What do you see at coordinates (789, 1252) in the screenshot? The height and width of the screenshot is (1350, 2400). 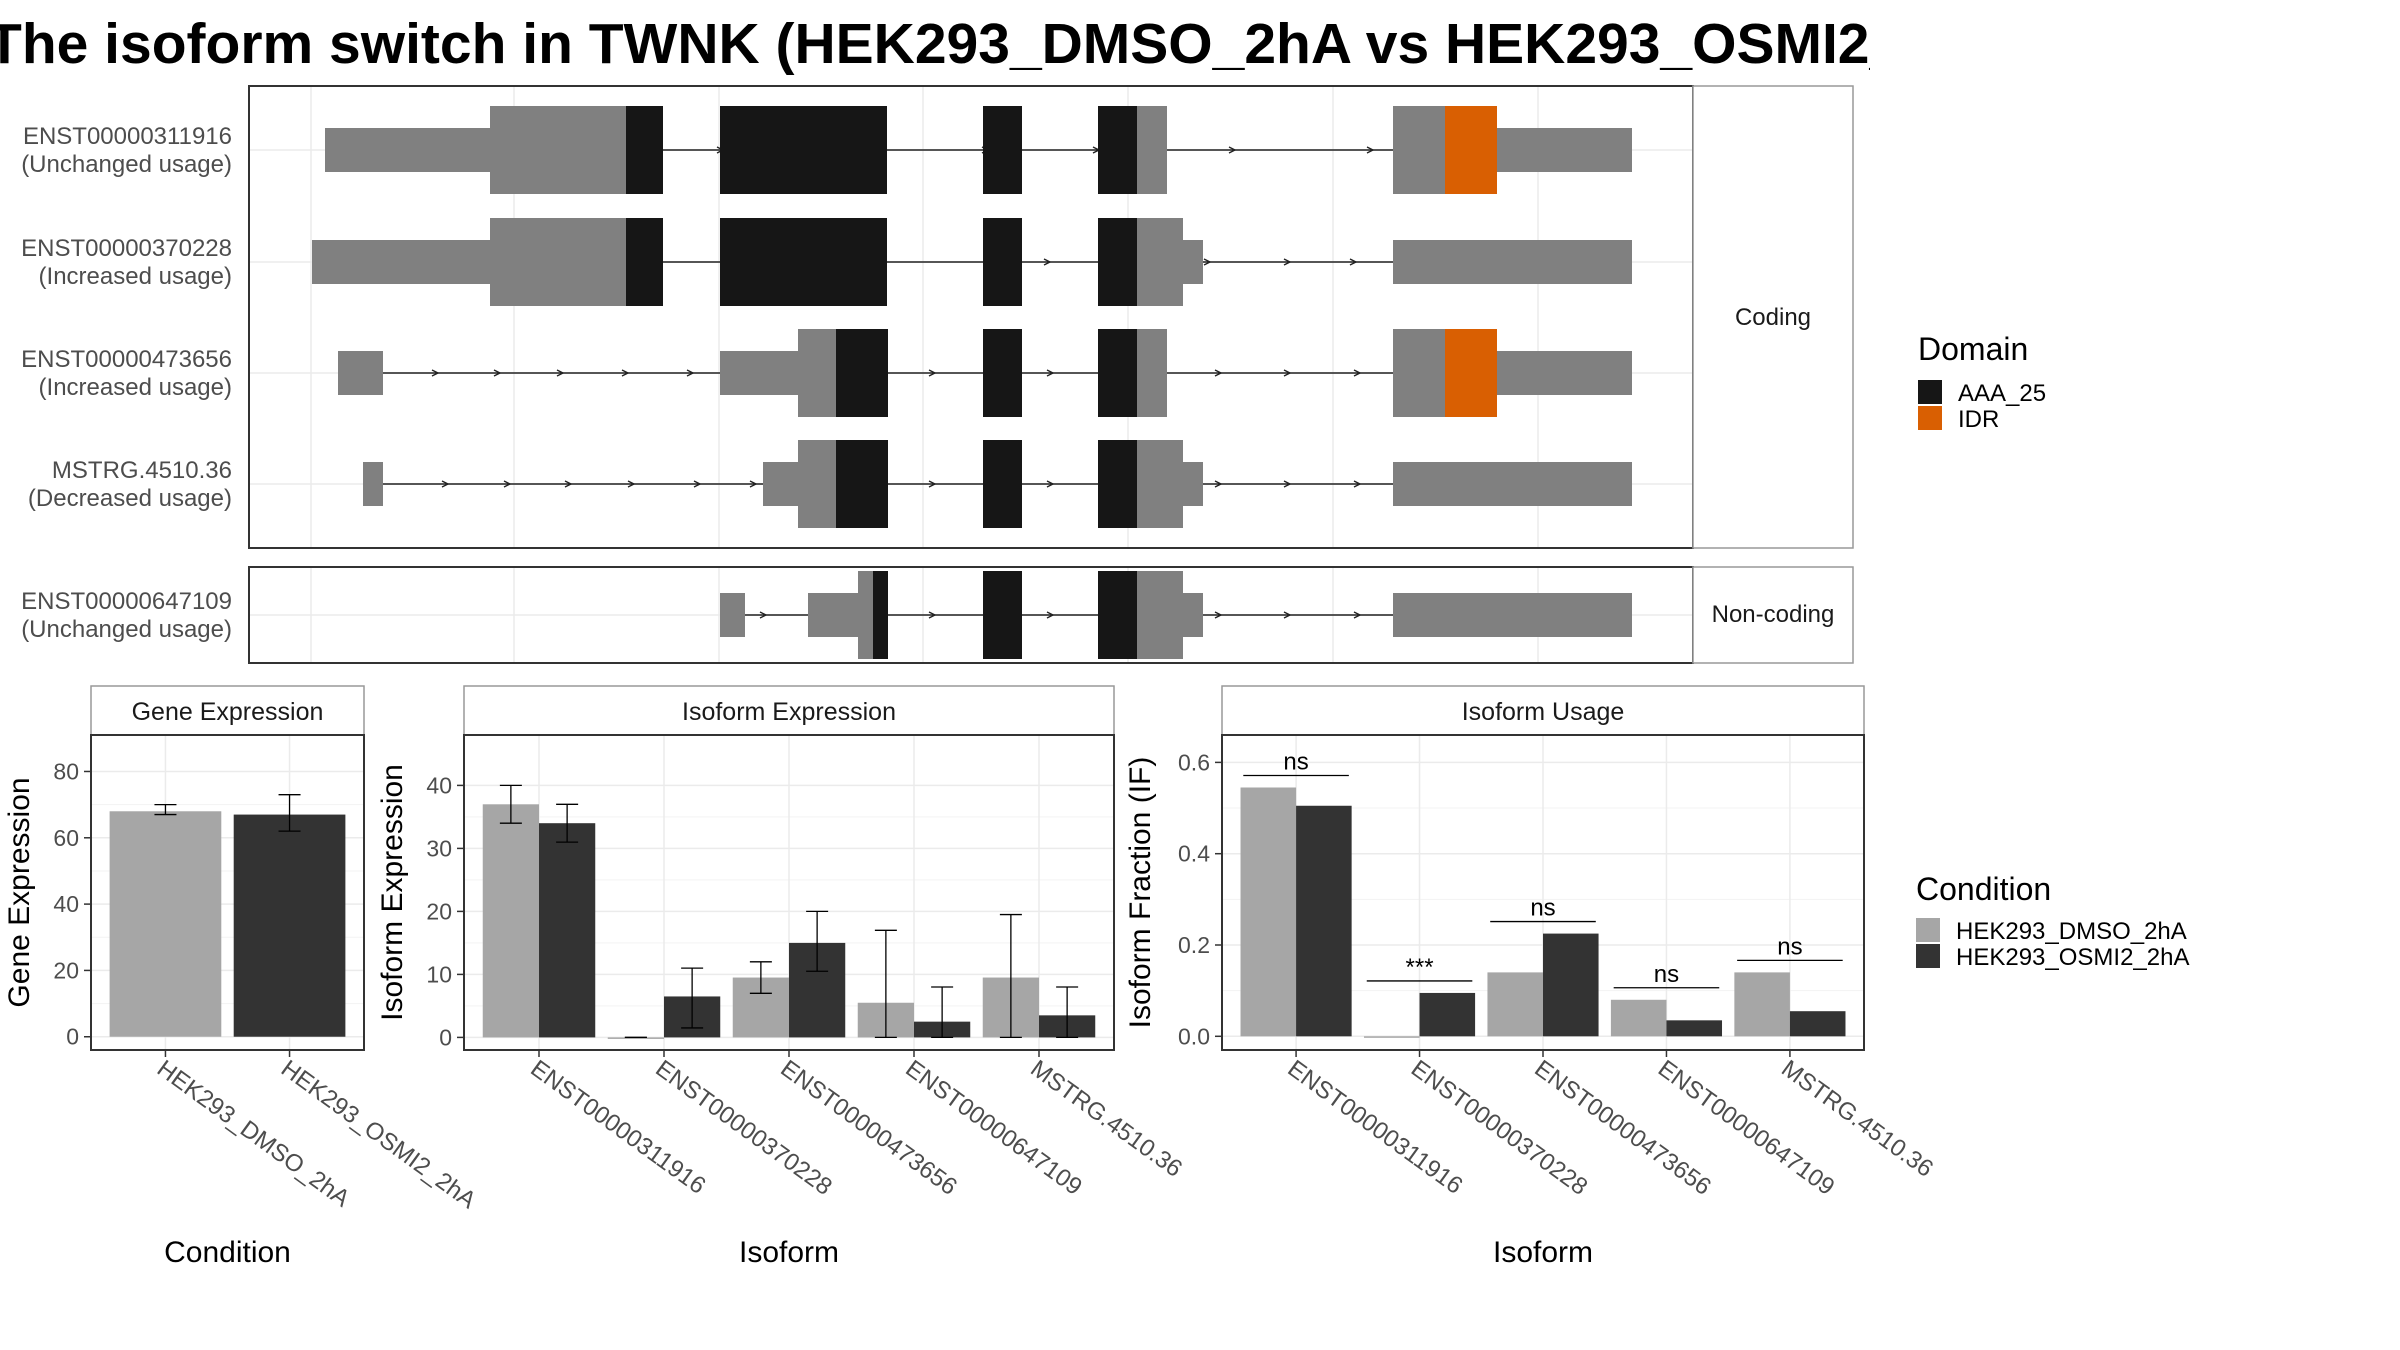 I see `x-axis-title: Isoform` at bounding box center [789, 1252].